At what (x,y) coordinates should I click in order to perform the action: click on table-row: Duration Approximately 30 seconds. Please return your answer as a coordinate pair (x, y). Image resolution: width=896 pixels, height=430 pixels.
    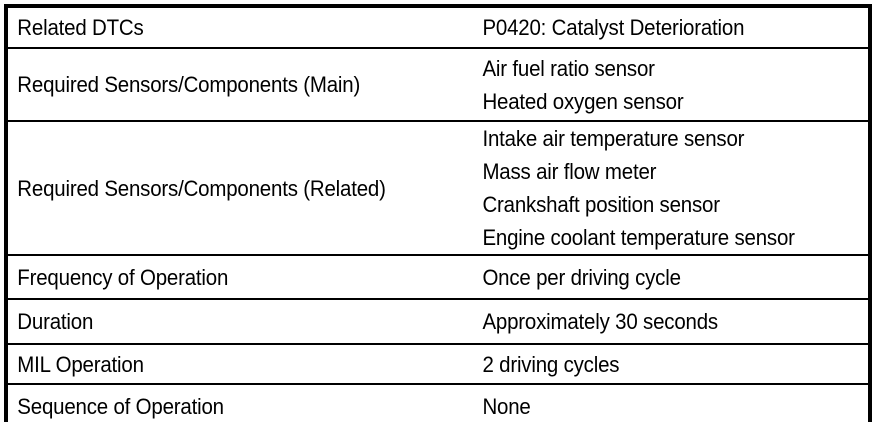
    Looking at the image, I should click on (438, 322).